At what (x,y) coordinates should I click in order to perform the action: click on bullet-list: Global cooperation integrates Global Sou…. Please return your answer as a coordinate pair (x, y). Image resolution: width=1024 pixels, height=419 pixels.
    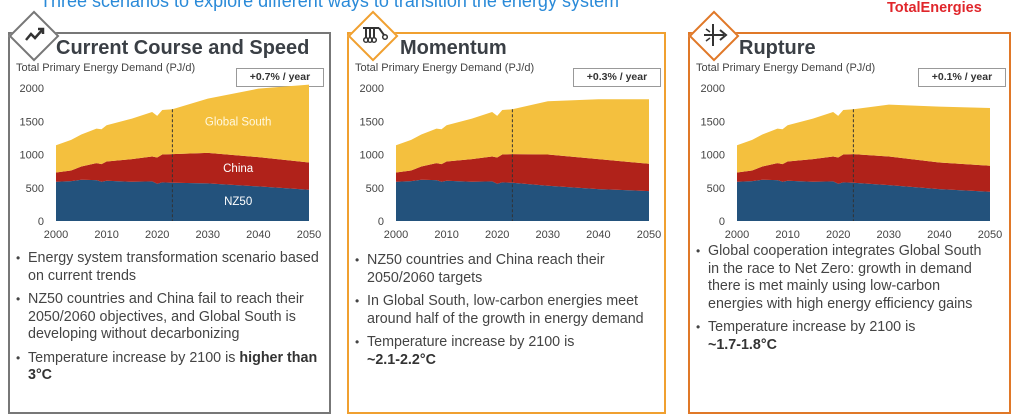
    Looking at the image, I should click on (846, 301).